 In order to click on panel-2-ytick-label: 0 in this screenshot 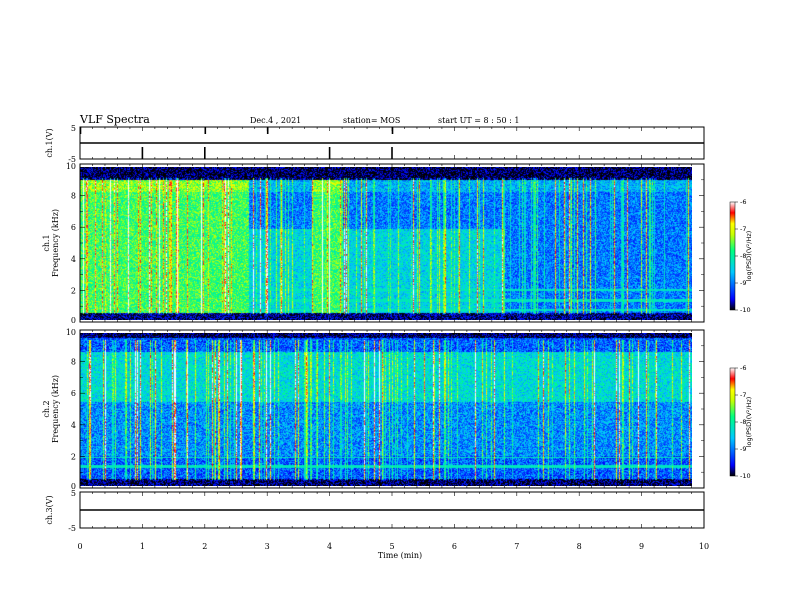, I will do `click(73, 486)`.